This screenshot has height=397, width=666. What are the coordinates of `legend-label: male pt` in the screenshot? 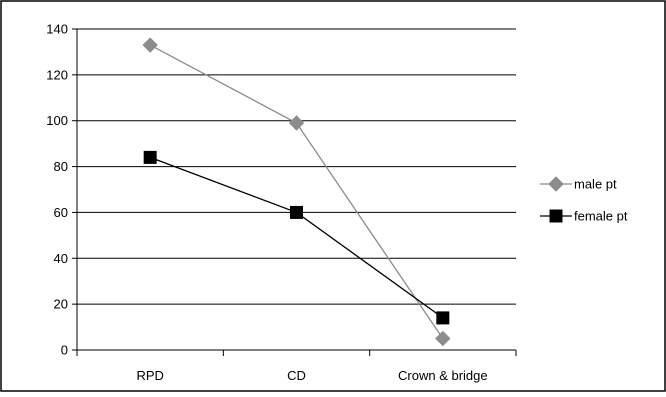 It's located at (595, 184).